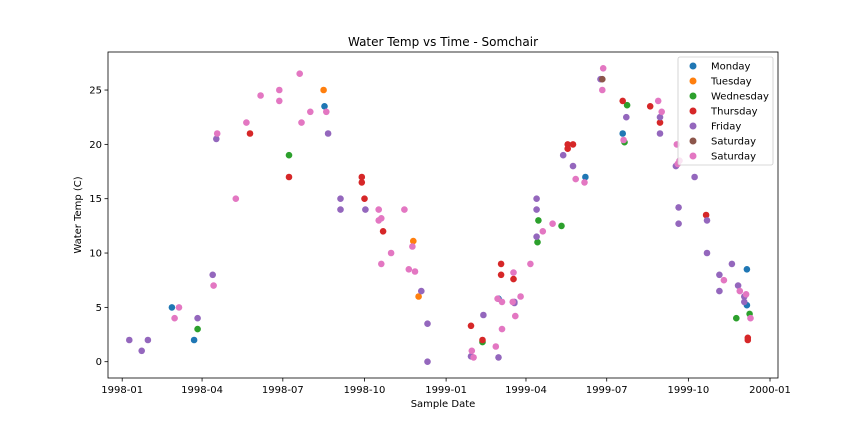 This screenshot has height=432, width=864. I want to click on y-tick-label: 20, so click(95, 145).